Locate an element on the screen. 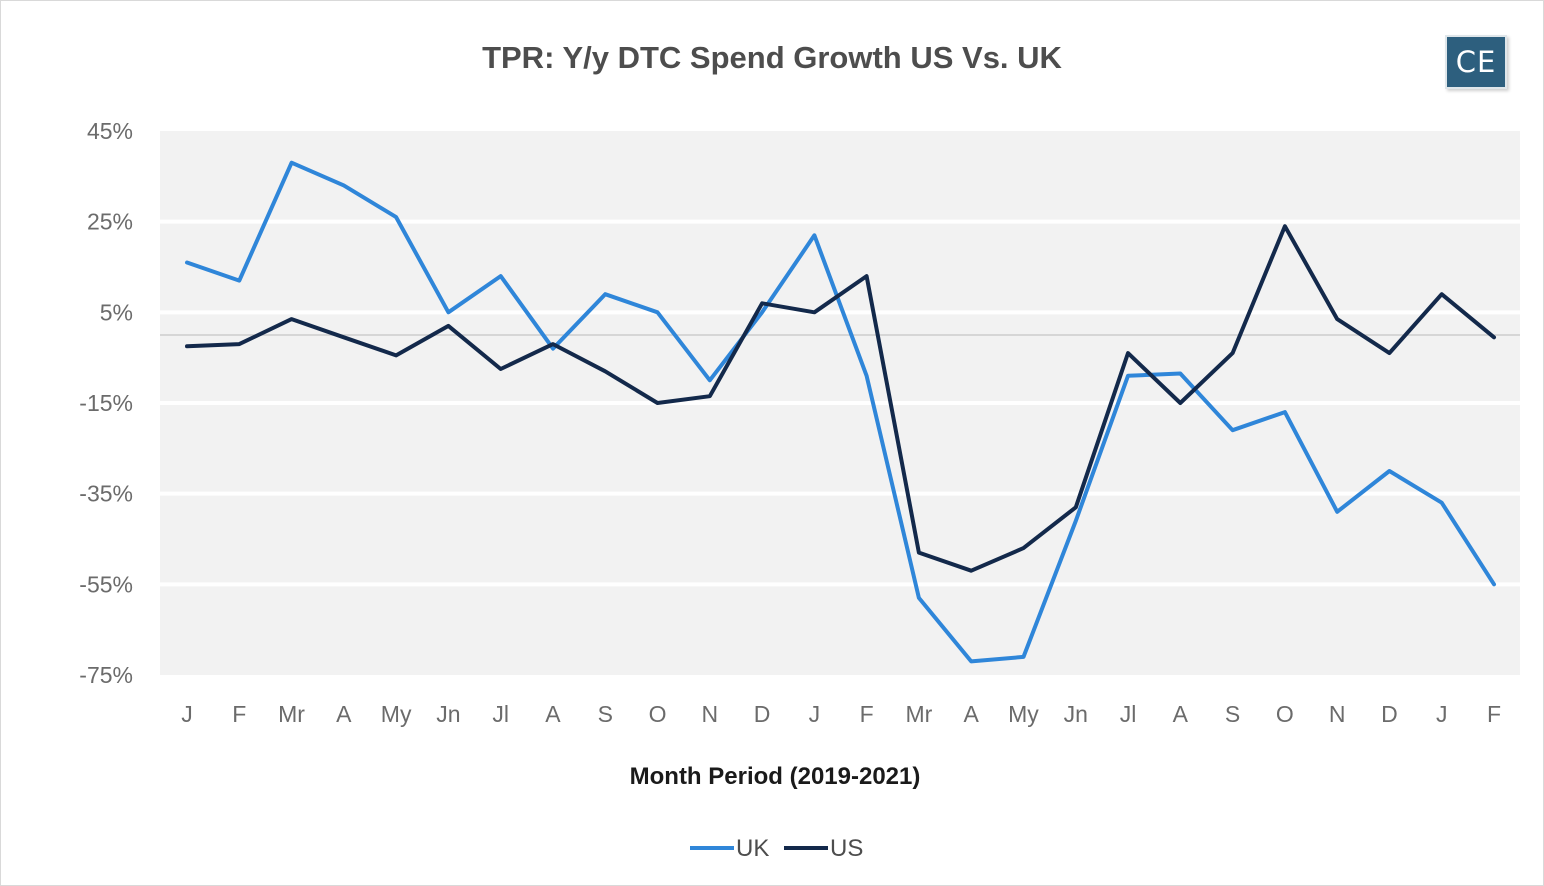  ce-logo-text: CE is located at coordinates (1476, 62).